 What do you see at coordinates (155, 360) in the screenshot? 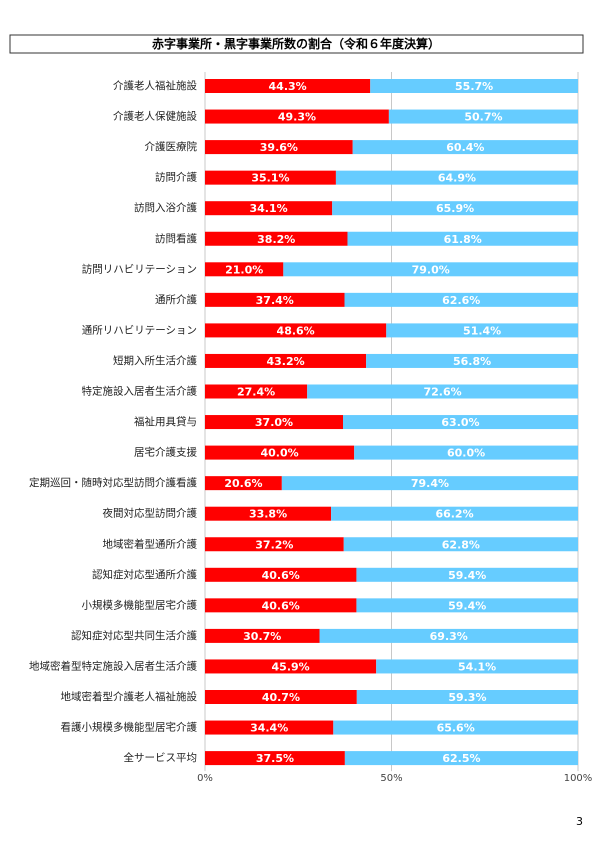
I see `category-label: 短期入所生活介護` at bounding box center [155, 360].